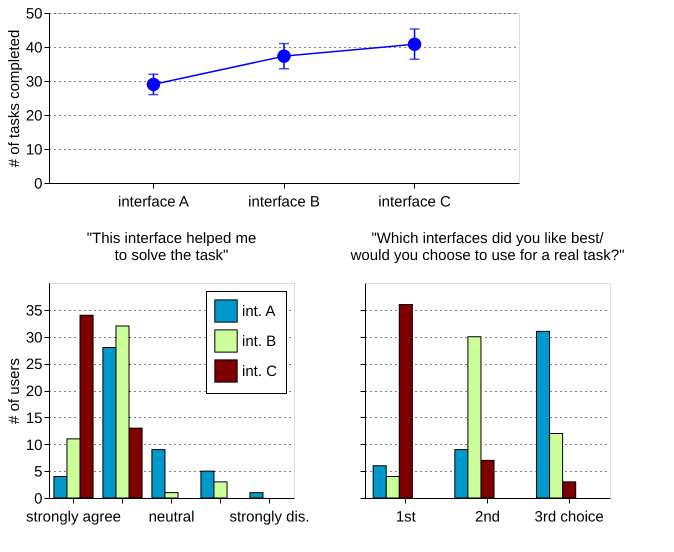  I want to click on x-tick-label: interface A, so click(153, 202).